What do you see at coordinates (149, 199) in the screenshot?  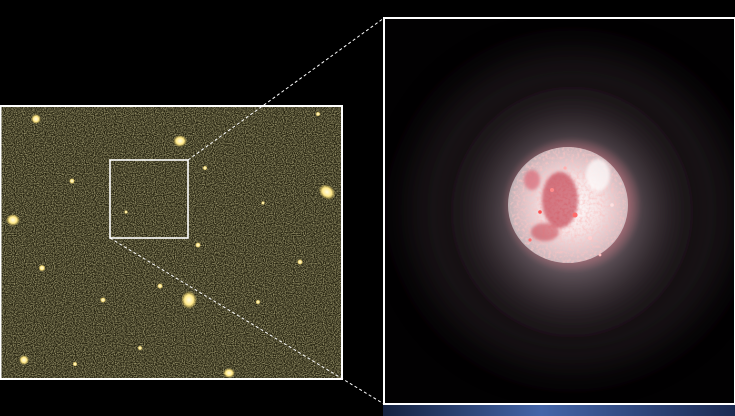 I see `zoom-selection-box` at bounding box center [149, 199].